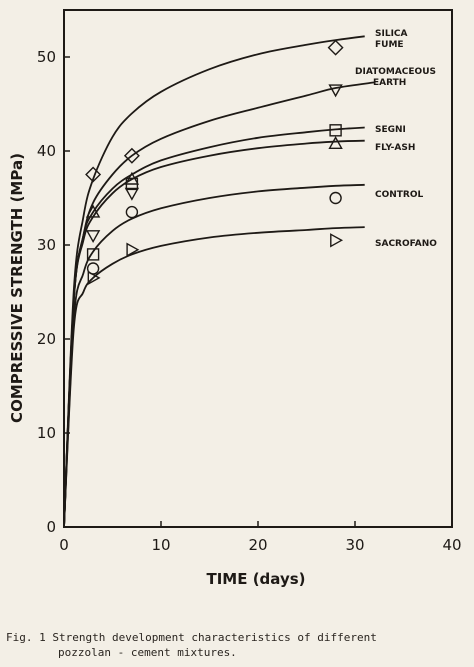  What do you see at coordinates (46, 339) in the screenshot?
I see `y-tick-label: 20` at bounding box center [46, 339].